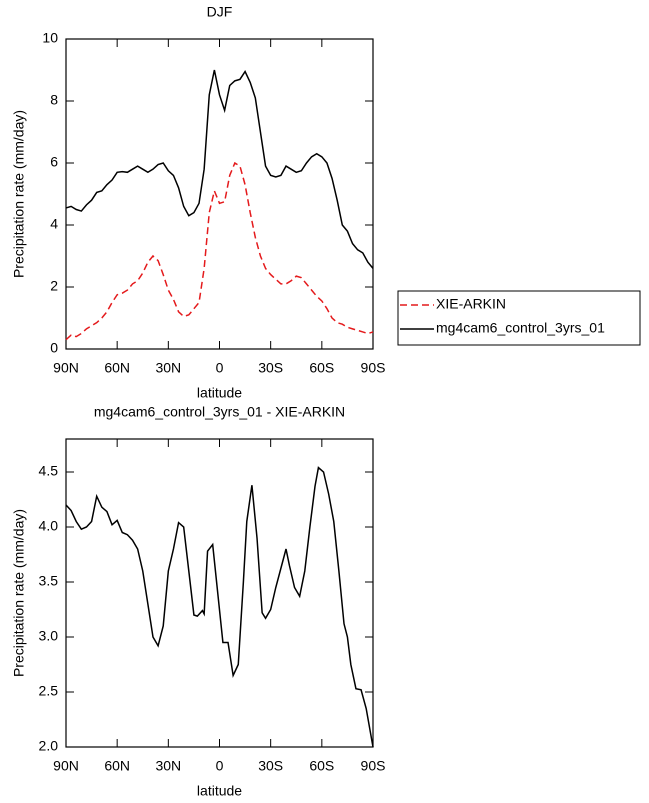 This screenshot has height=803, width=649. Describe the element at coordinates (49, 581) in the screenshot. I see `y-tick-label: 3.5` at that location.